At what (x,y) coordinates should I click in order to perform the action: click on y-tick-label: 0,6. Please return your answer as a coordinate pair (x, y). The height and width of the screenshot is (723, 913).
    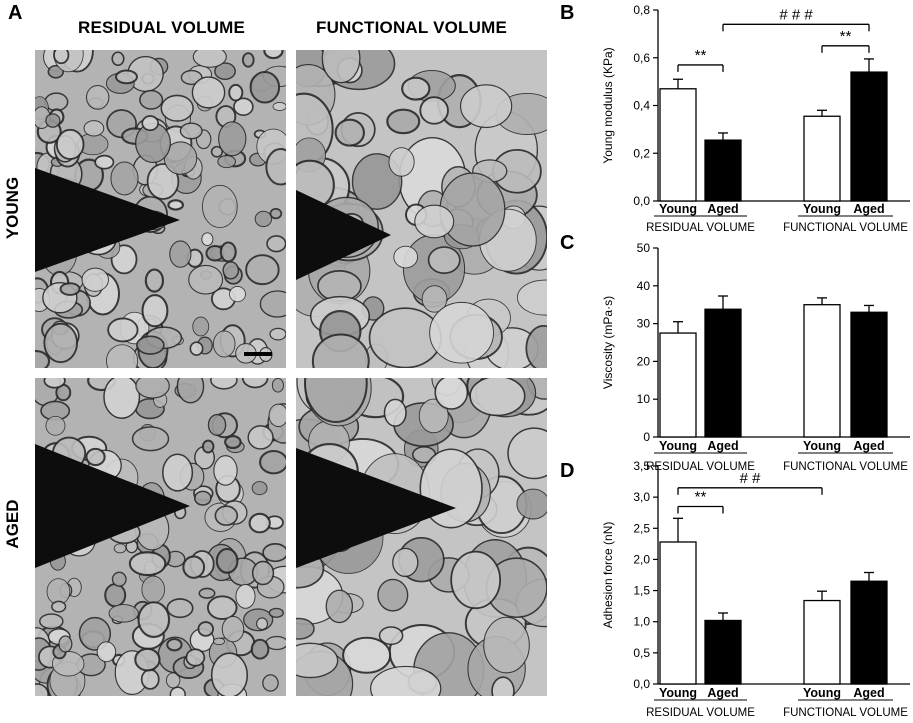
    Looking at the image, I should click on (641, 58).